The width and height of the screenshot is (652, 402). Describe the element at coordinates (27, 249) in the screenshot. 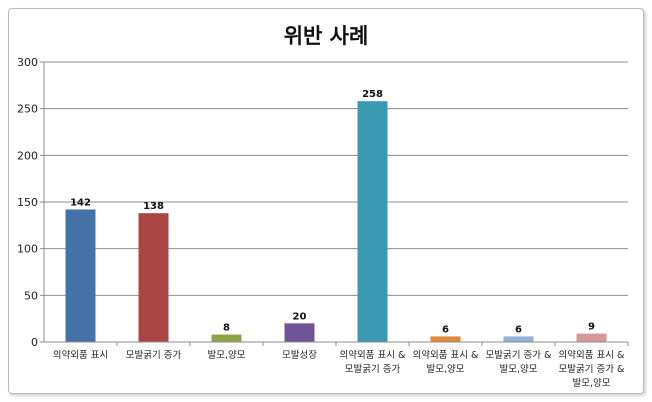

I see `y-tick-label: 100` at that location.